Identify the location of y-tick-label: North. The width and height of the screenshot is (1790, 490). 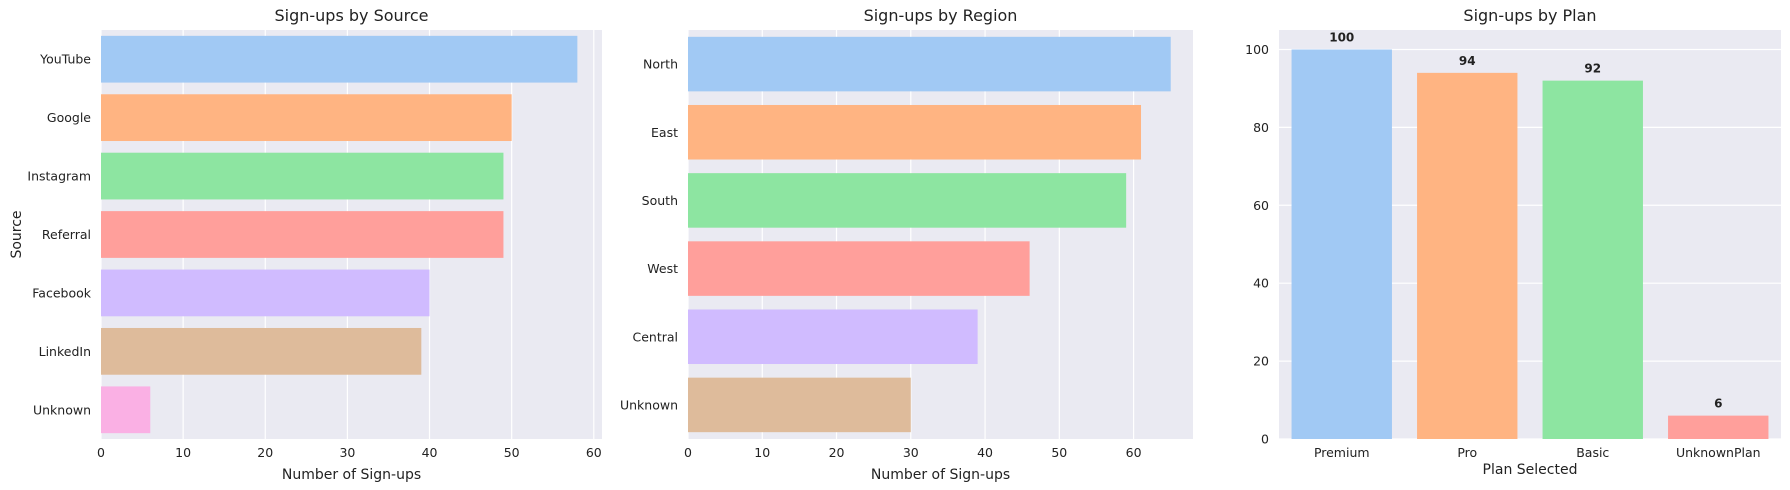
(660, 64).